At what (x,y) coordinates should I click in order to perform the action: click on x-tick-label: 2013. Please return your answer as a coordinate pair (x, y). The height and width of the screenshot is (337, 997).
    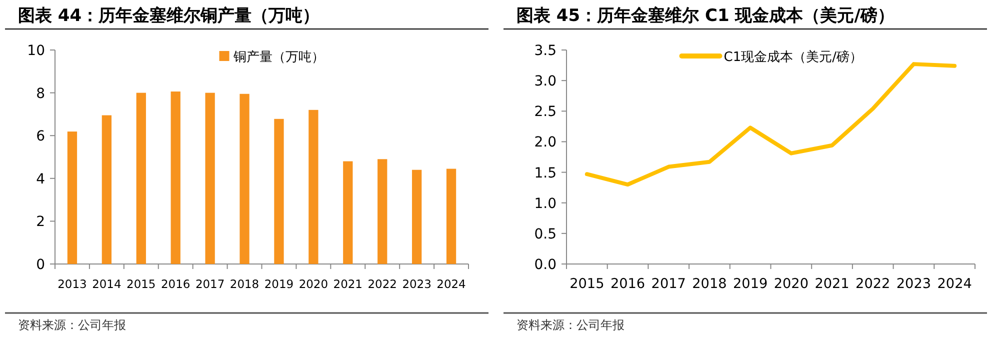
    Looking at the image, I should click on (72, 284).